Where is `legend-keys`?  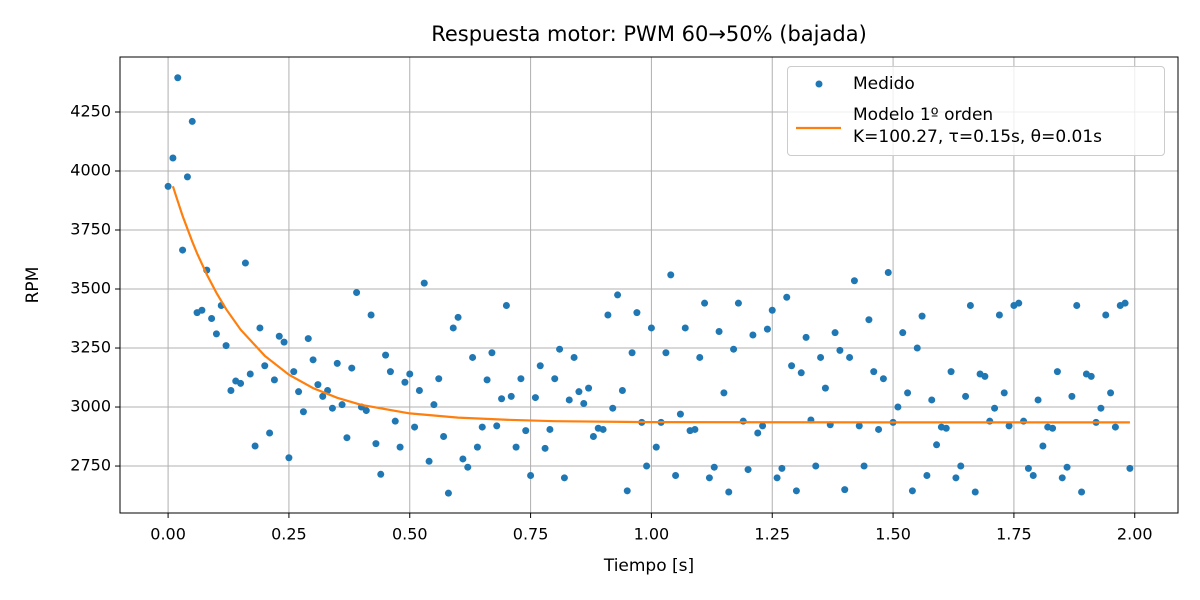 legend-keys is located at coordinates (818, 105).